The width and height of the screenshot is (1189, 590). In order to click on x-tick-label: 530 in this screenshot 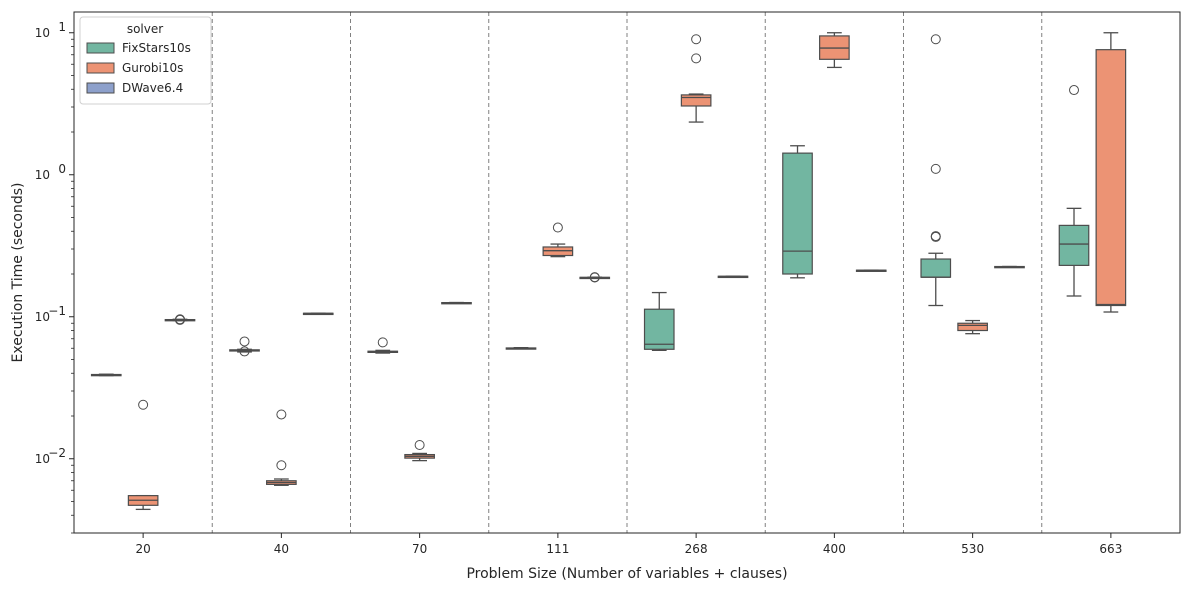, I will do `click(972, 549)`.